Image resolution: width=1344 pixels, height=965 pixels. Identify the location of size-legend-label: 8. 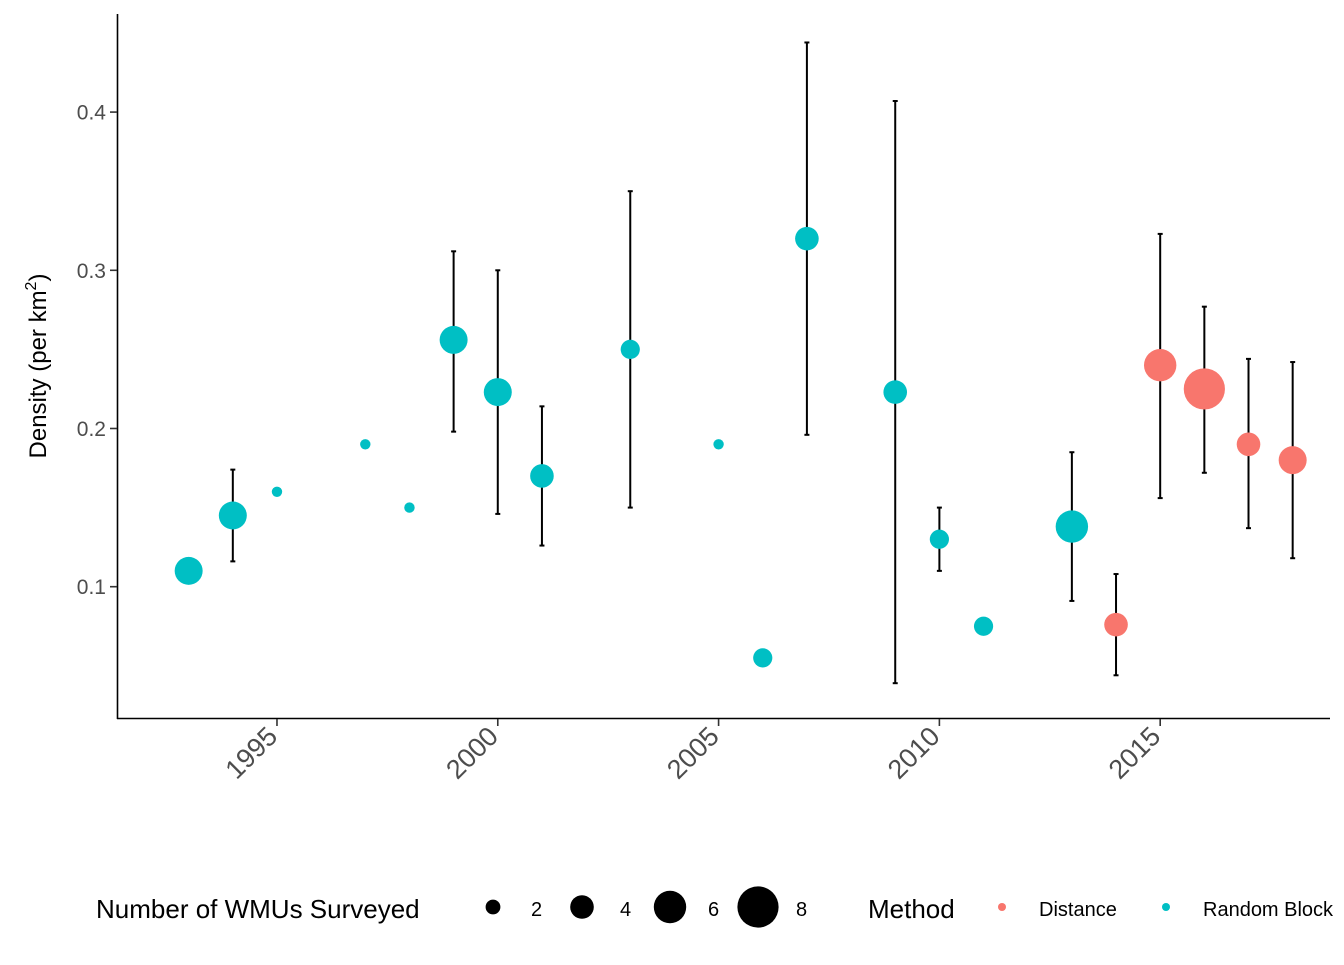
(801, 910).